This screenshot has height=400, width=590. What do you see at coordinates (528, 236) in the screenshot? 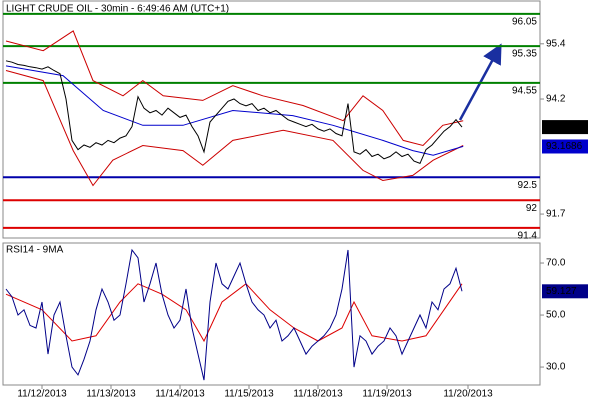
I see `level-label: 91.4` at bounding box center [528, 236].